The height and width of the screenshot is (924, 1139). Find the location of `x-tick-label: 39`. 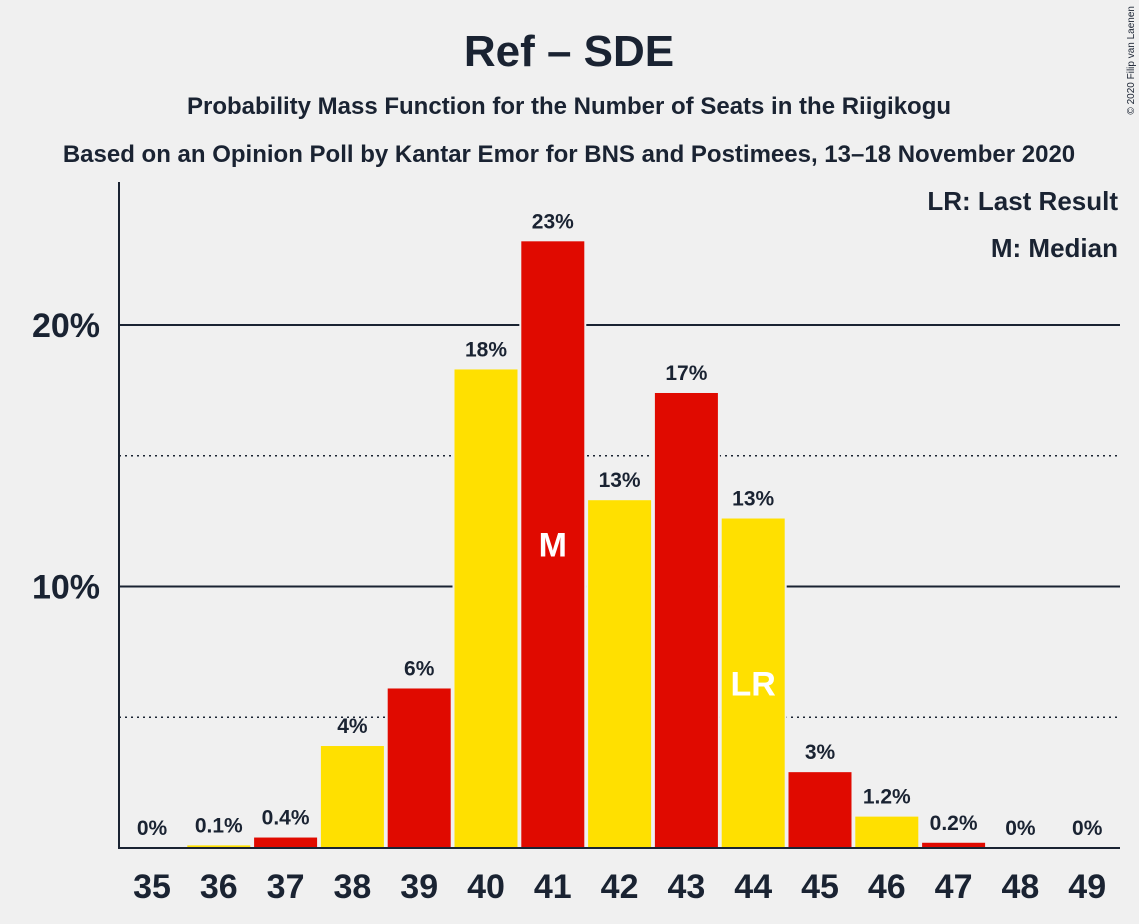

x-tick-label: 39 is located at coordinates (419, 887).